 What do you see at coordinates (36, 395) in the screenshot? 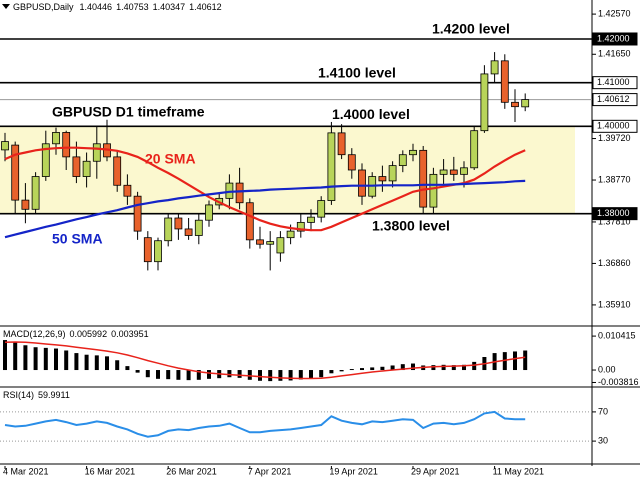
I see `rsi-header: RSI(14) 59.9911` at bounding box center [36, 395].